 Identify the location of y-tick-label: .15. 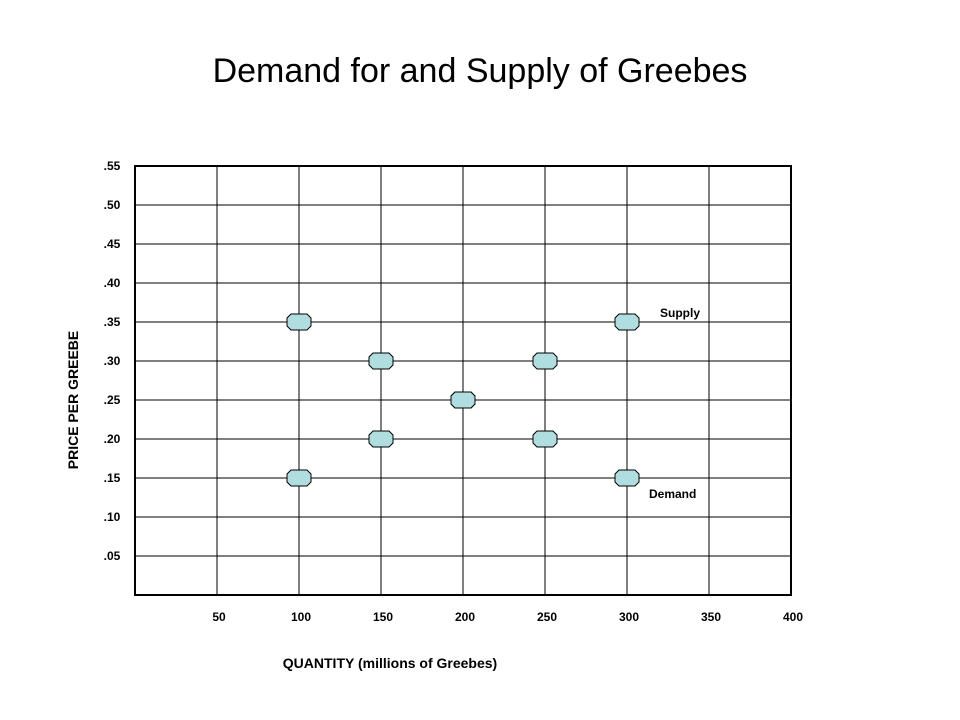
(112, 478).